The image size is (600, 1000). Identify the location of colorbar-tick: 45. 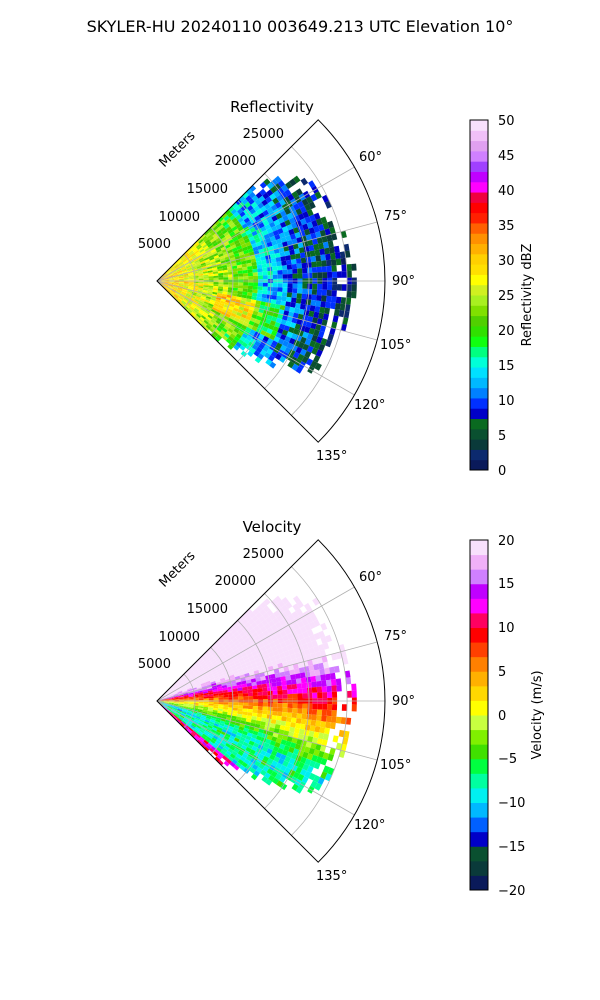
(506, 156).